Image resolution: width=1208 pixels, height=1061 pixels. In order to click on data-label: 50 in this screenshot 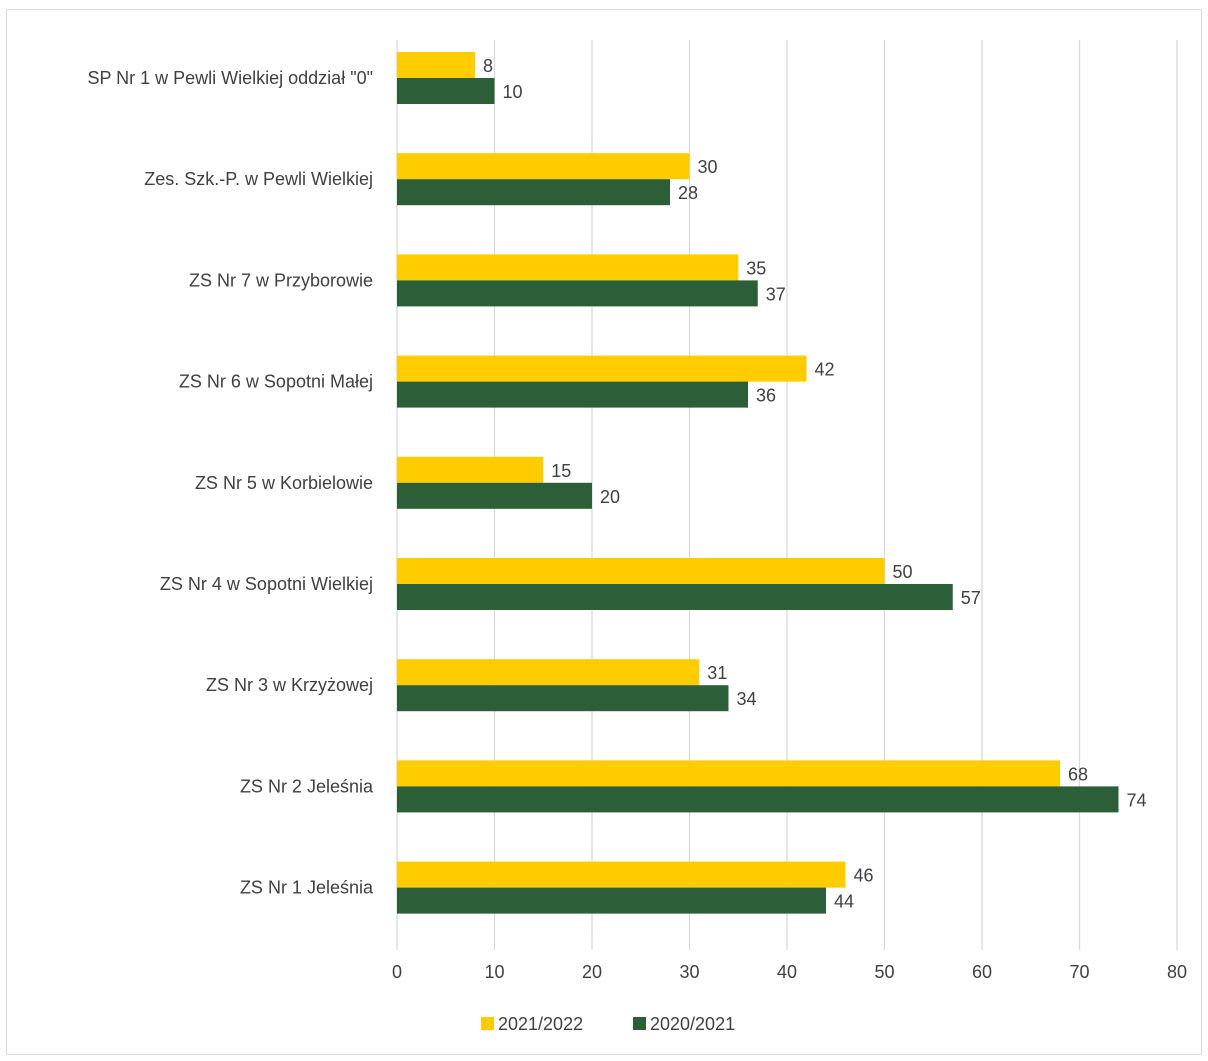, I will do `click(903, 572)`.